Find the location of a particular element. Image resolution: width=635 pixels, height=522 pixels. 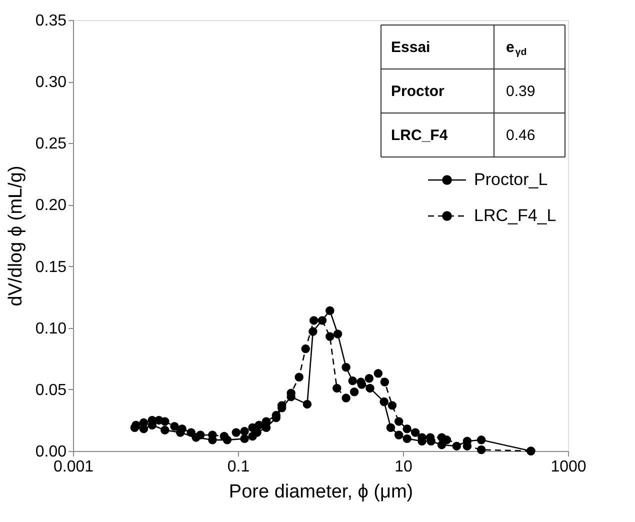

y-tick-label: 0.30 is located at coordinates (51, 83).